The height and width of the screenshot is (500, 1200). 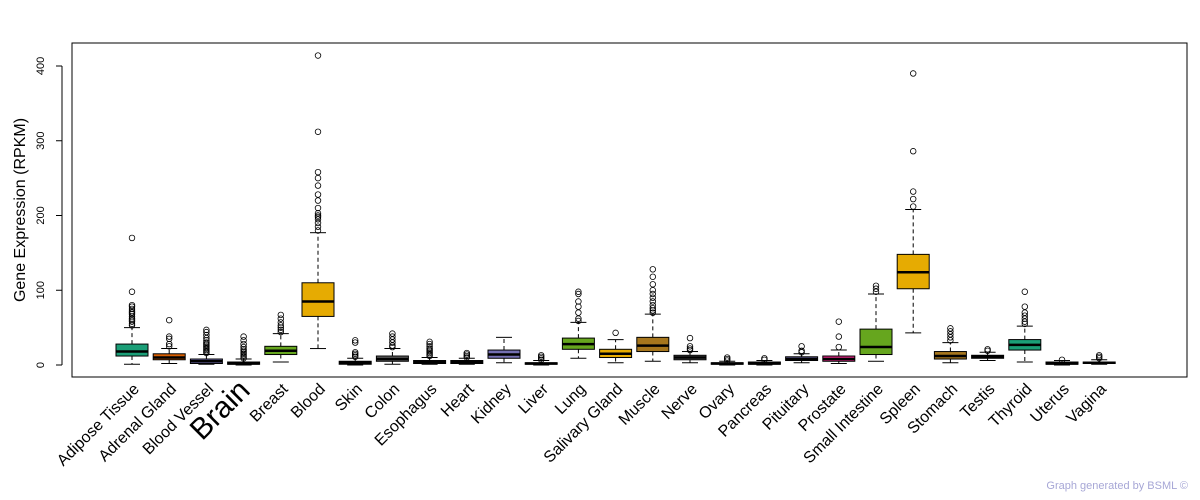 What do you see at coordinates (41, 215) in the screenshot?
I see `y-tick-label: 200` at bounding box center [41, 215].